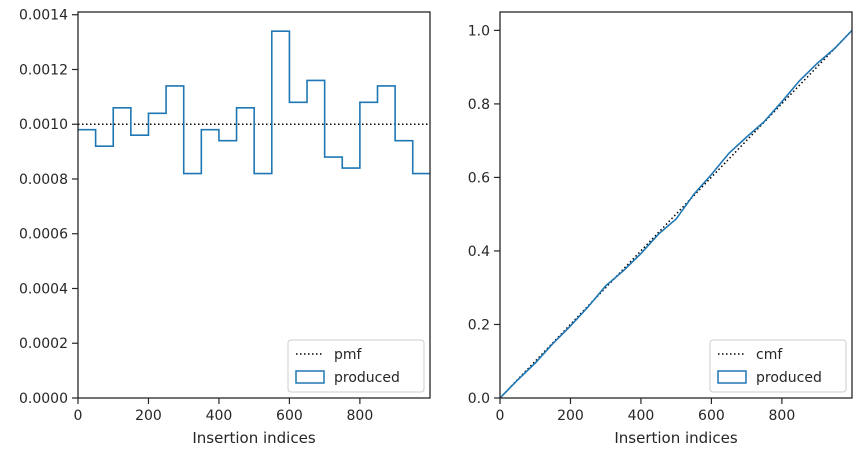  What do you see at coordinates (43, 399) in the screenshot?
I see `y-tick-label: 0.0000` at bounding box center [43, 399].